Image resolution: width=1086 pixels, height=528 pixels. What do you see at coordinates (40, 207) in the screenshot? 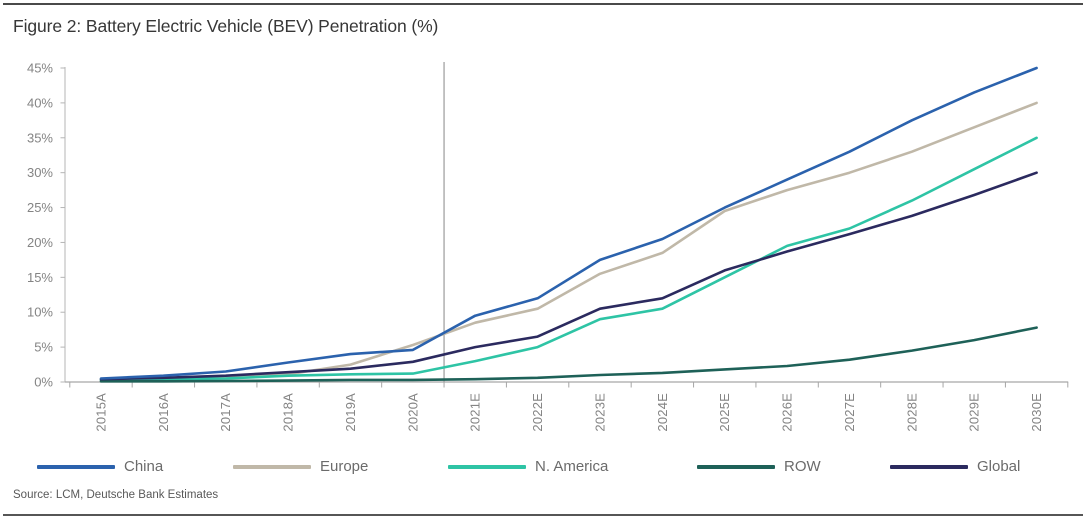
I see `y-tick-label: 25%` at bounding box center [40, 207].